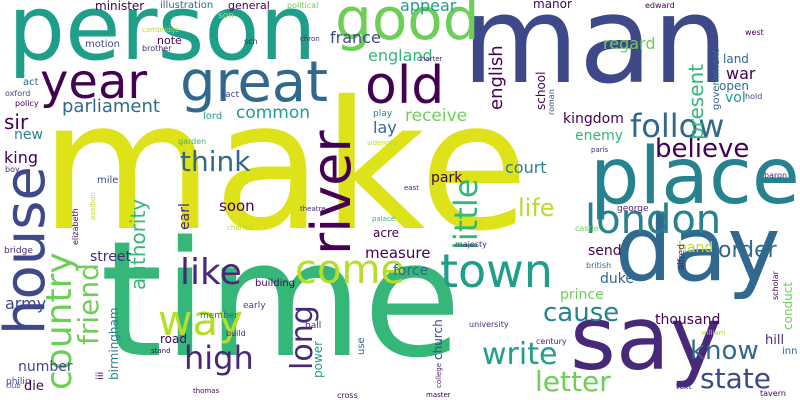 Image resolution: width=800 pixels, height=400 pixels. What do you see at coordinates (536, 208) in the screenshot?
I see `word-life: life` at bounding box center [536, 208].